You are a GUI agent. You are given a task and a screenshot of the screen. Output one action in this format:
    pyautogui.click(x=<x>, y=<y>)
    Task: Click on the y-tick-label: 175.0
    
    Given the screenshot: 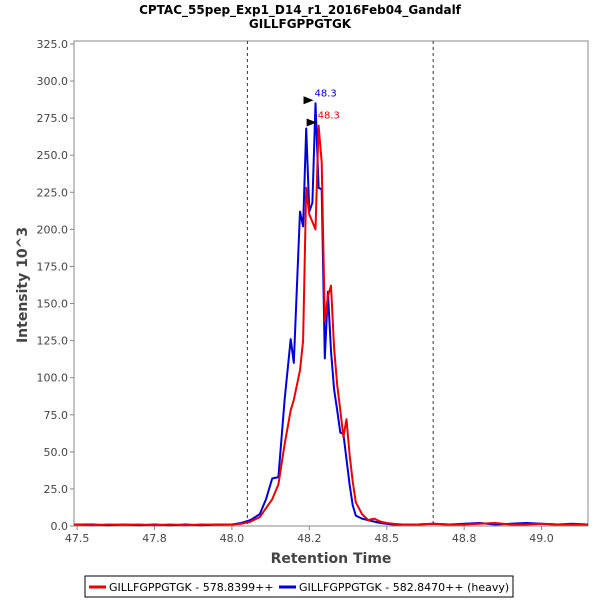 What is the action you would take?
    pyautogui.click(x=53, y=266)
    